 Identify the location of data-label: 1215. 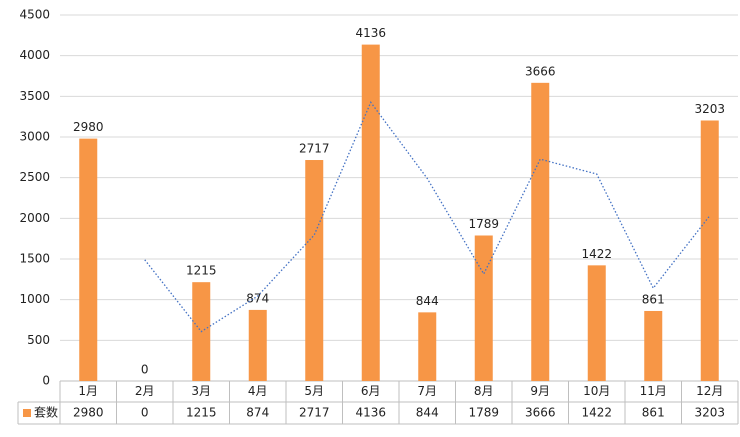
(201, 271).